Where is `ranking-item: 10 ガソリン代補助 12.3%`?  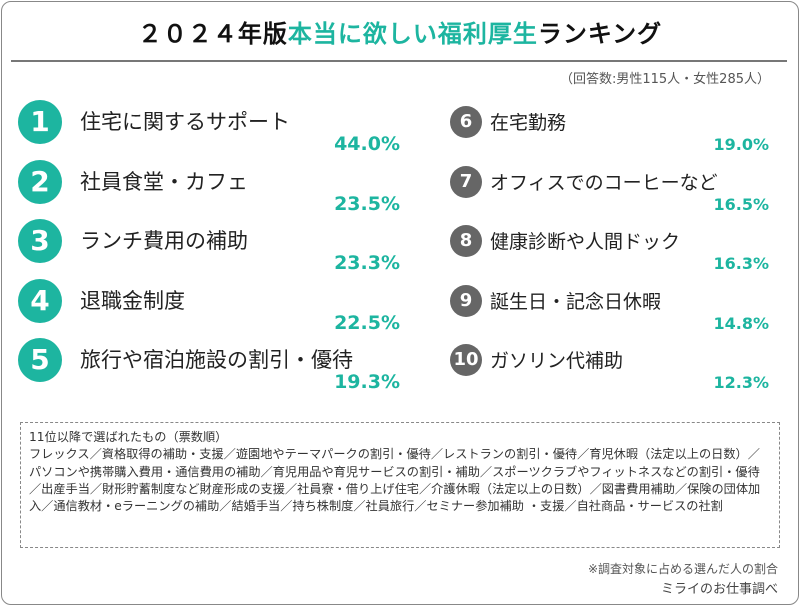
ranking-item: 10 ガソリン代補助 12.3% is located at coordinates (612, 369).